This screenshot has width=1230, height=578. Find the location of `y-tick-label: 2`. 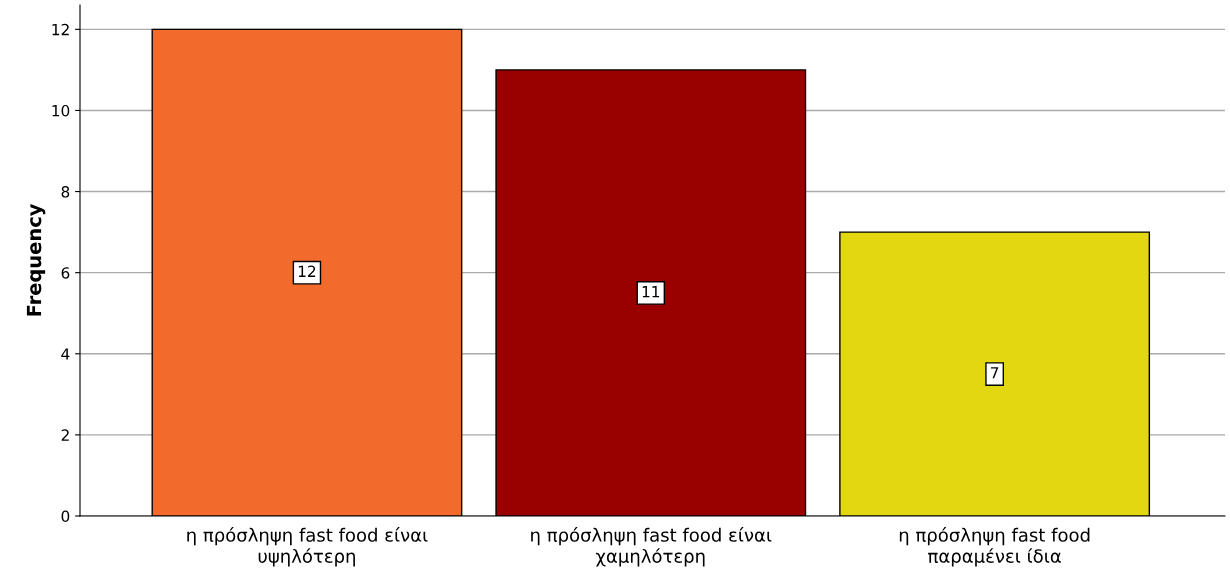

y-tick-label: 2 is located at coordinates (65, 435).